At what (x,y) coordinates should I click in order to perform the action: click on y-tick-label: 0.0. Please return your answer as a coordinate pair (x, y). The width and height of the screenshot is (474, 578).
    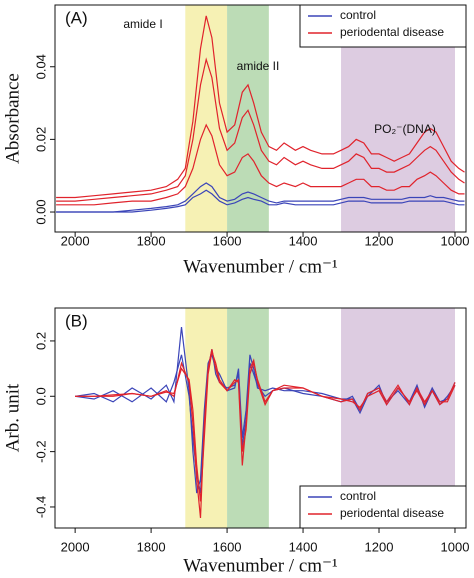
    Looking at the image, I should click on (40, 396).